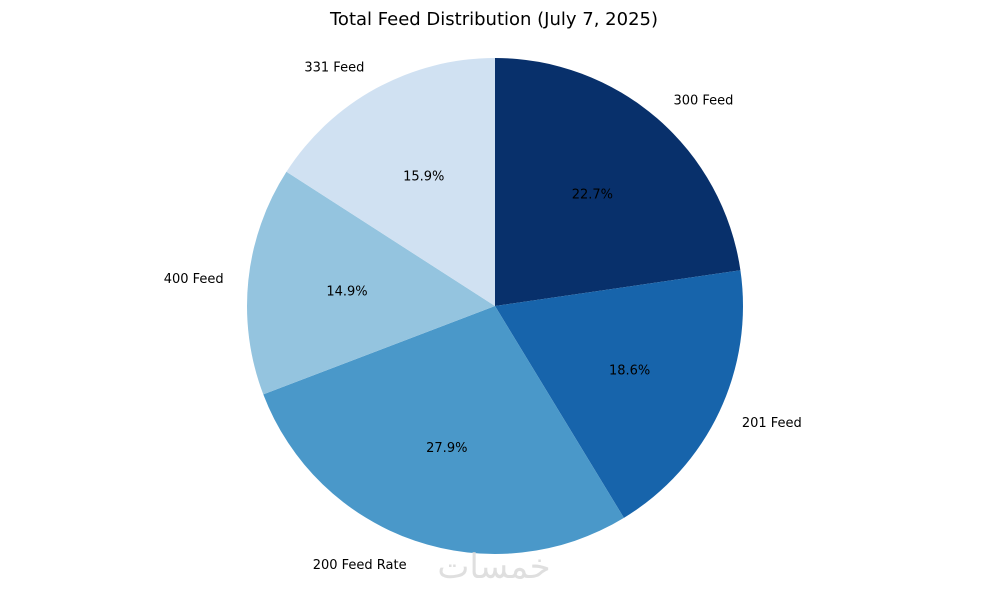 The width and height of the screenshot is (989, 590). Describe the element at coordinates (194, 279) in the screenshot. I see `slice-label: 400 Feed` at that location.